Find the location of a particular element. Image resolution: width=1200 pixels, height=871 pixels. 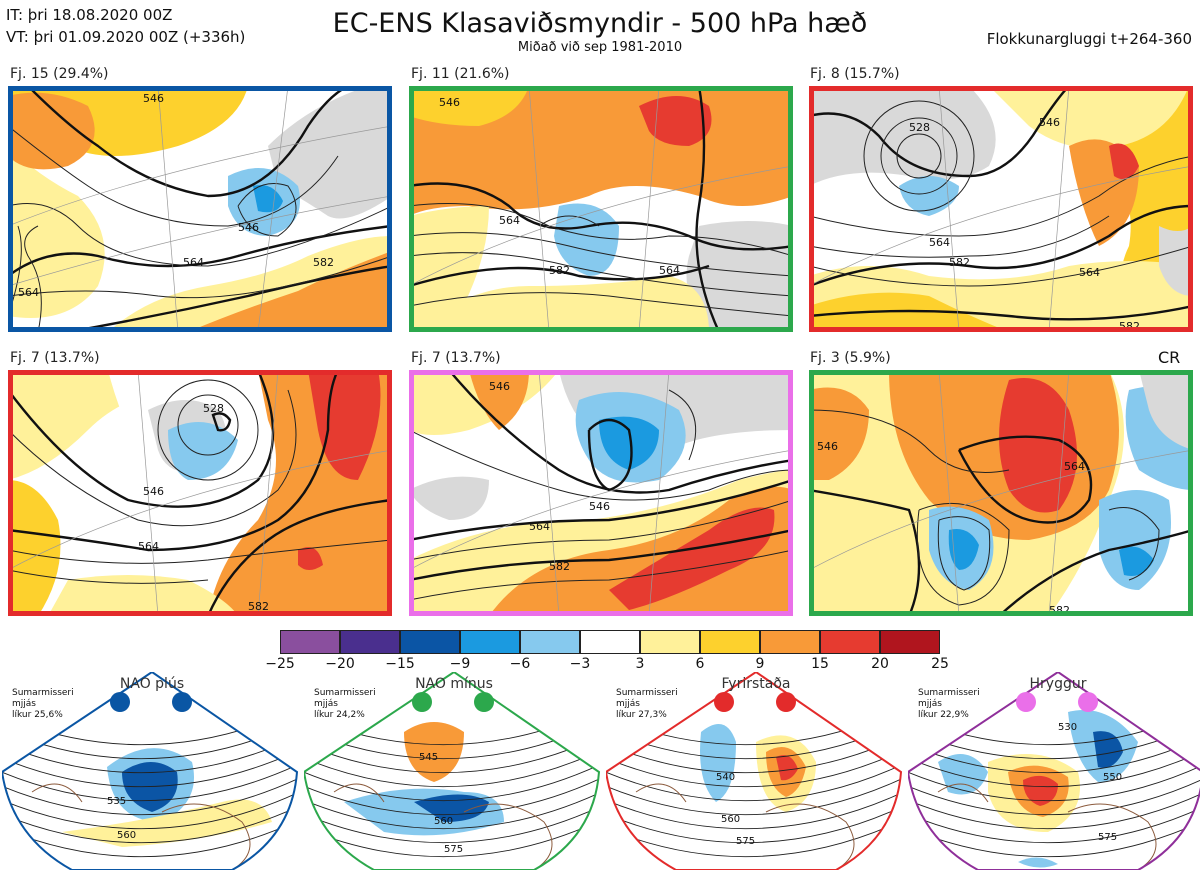

panel6-contour-label: 582 is located at coordinates (1059, 610).